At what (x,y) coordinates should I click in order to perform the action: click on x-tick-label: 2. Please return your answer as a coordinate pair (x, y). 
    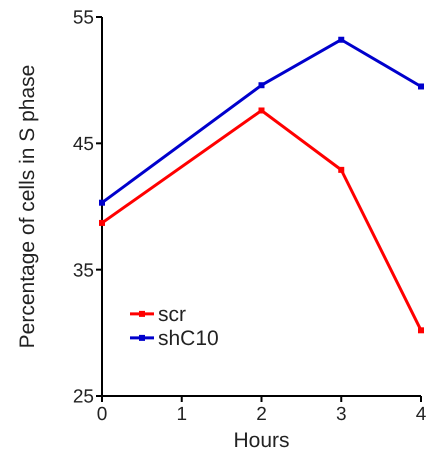
    Looking at the image, I should click on (261, 414).